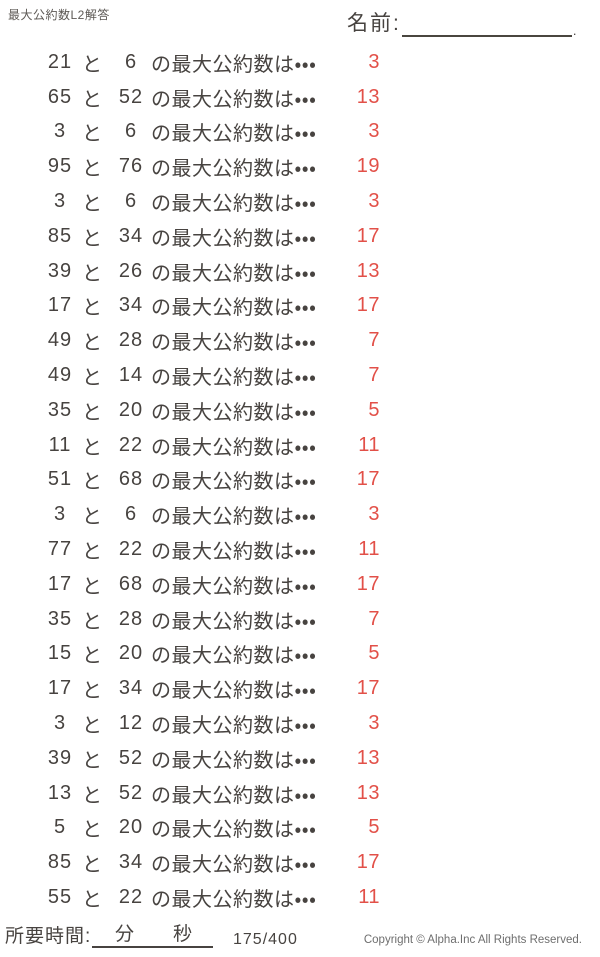 Image resolution: width=600 pixels, height=957 pixels. I want to click on problem-row: 39 と 26 の最大公約数は・・・ 13, so click(300, 271).